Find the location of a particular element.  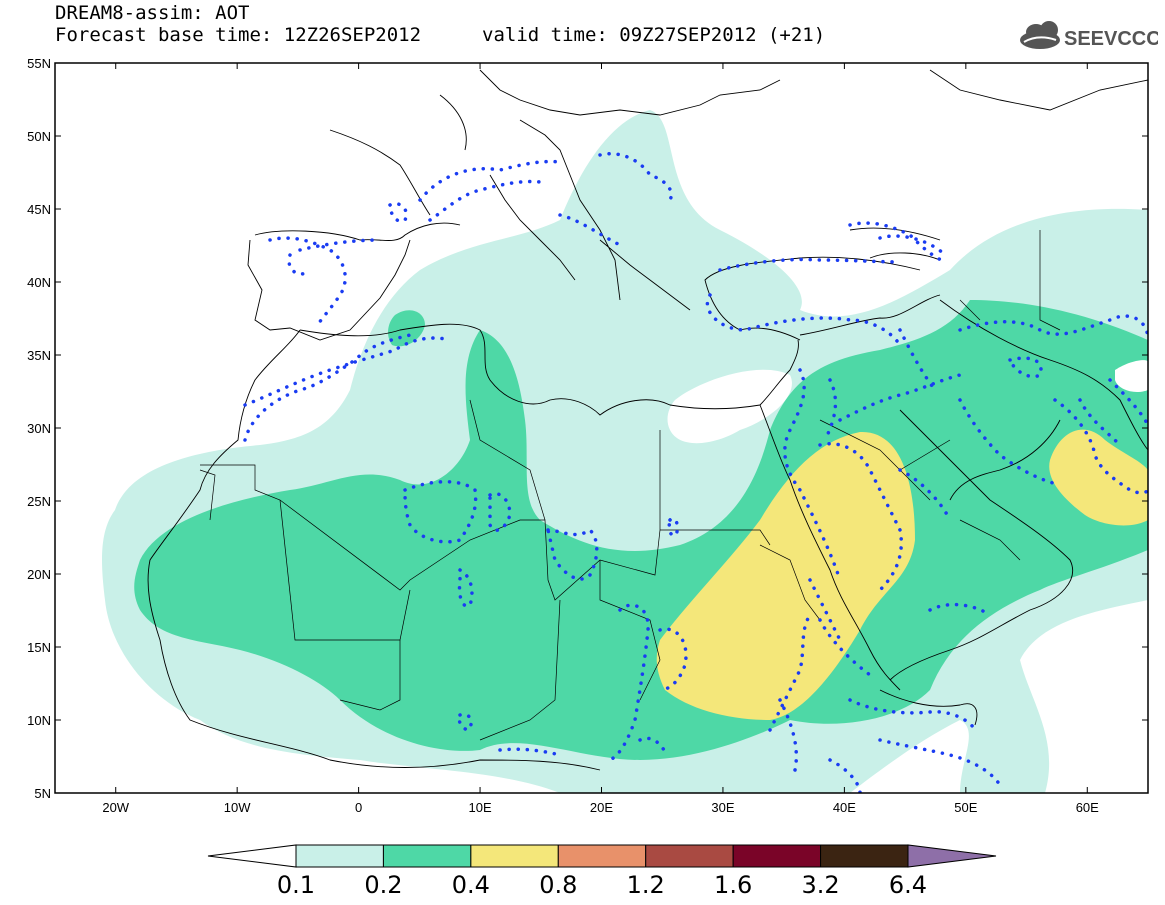

lat-label: 15N is located at coordinates (39, 647).